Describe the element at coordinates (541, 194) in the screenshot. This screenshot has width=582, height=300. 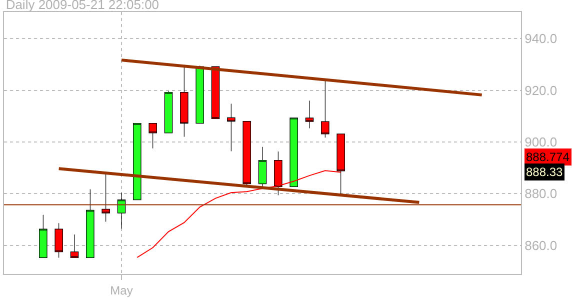
I see `y-tick-label: 880.0` at that location.